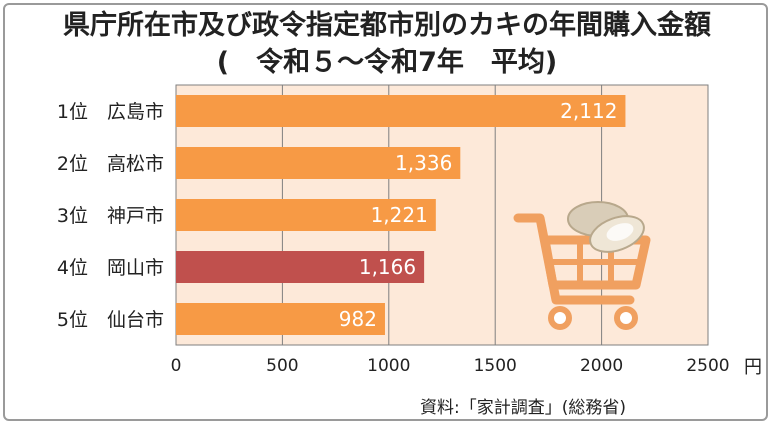  I want to click on category-label: 4位 岡山市, so click(110, 268).